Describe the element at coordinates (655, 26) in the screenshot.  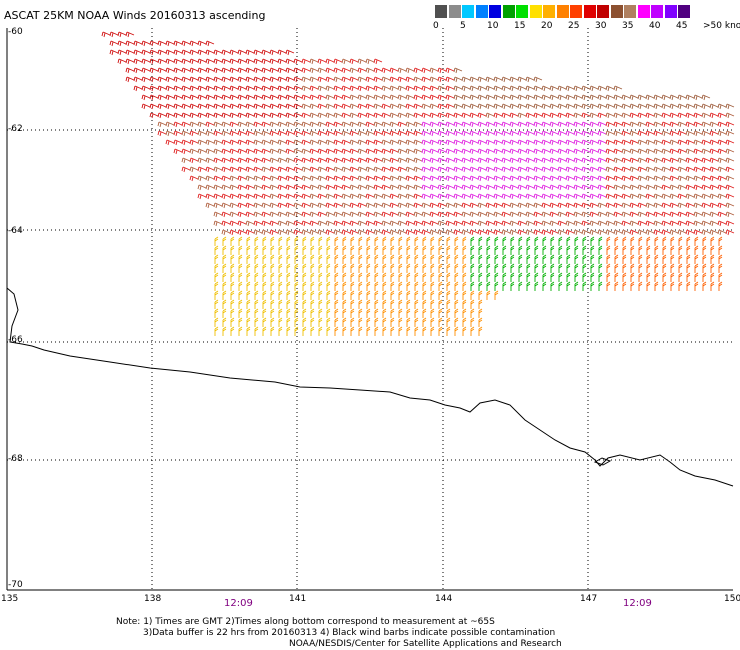
I see `legend-label: 40` at that location.